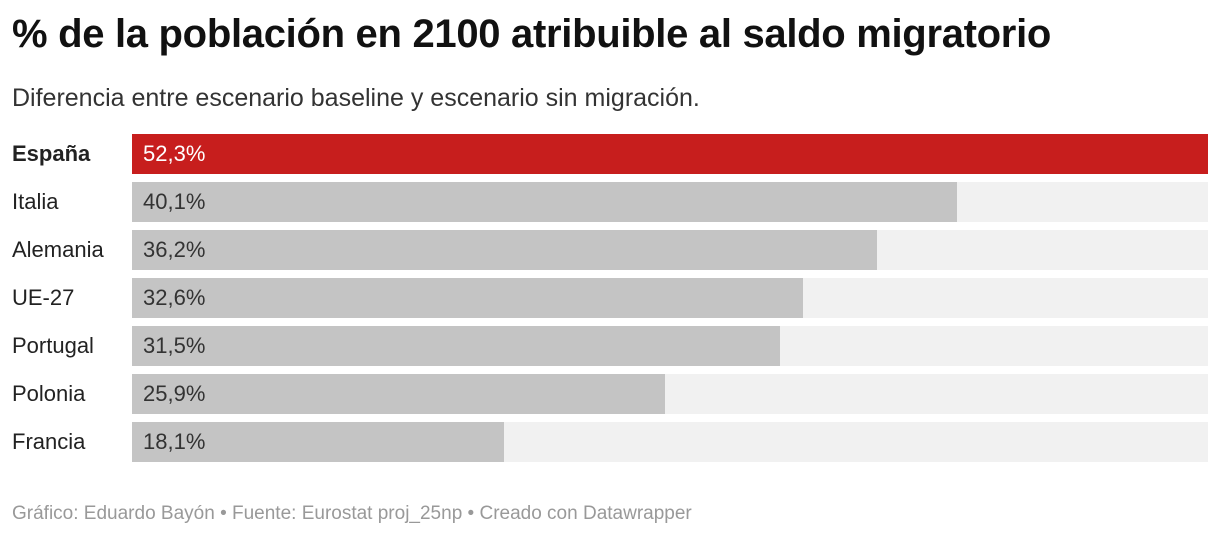 The width and height of the screenshot is (1220, 538). I want to click on category-label: España, so click(51, 153).